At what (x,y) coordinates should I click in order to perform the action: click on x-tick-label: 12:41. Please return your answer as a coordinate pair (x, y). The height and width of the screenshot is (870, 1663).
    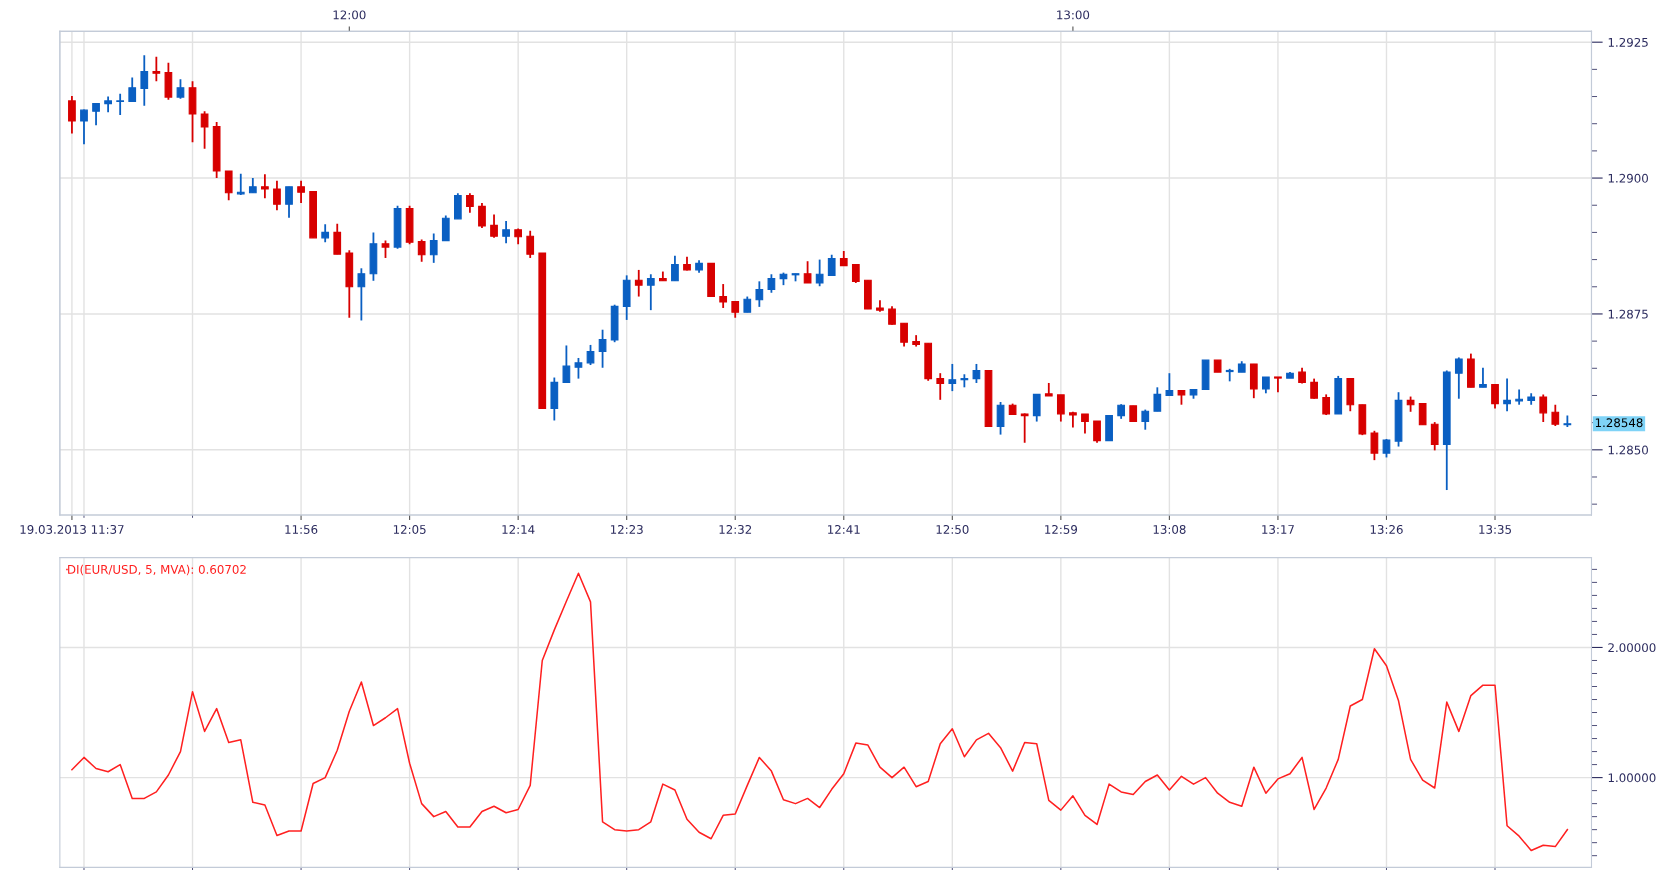
    Looking at the image, I should click on (844, 529).